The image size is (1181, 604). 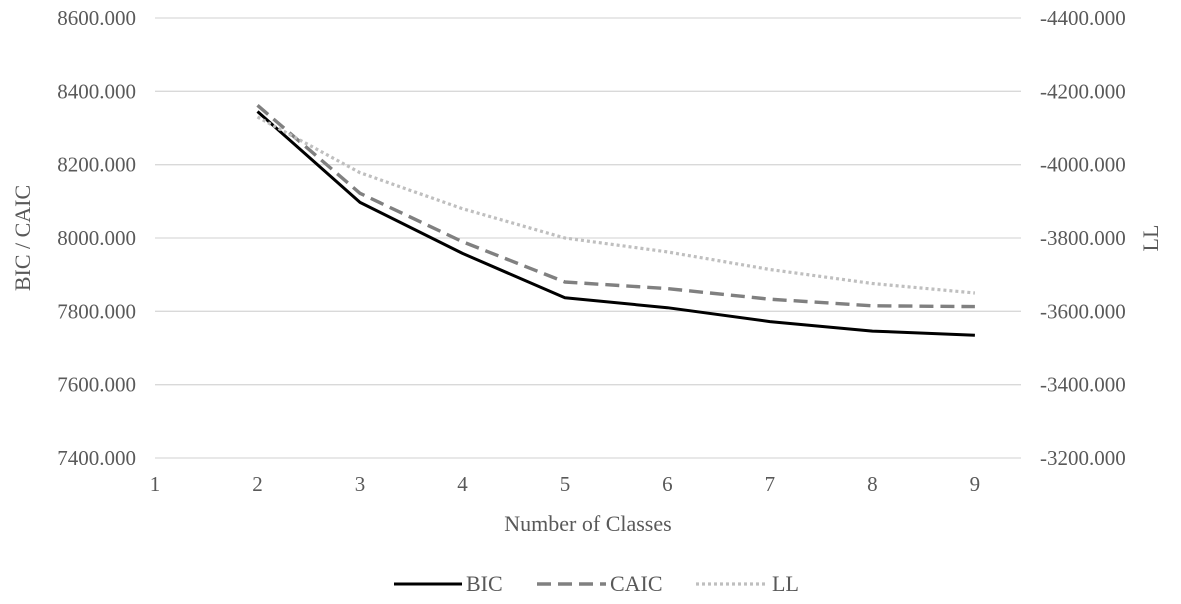 I want to click on x-tick-label: 1, so click(x=155, y=484).